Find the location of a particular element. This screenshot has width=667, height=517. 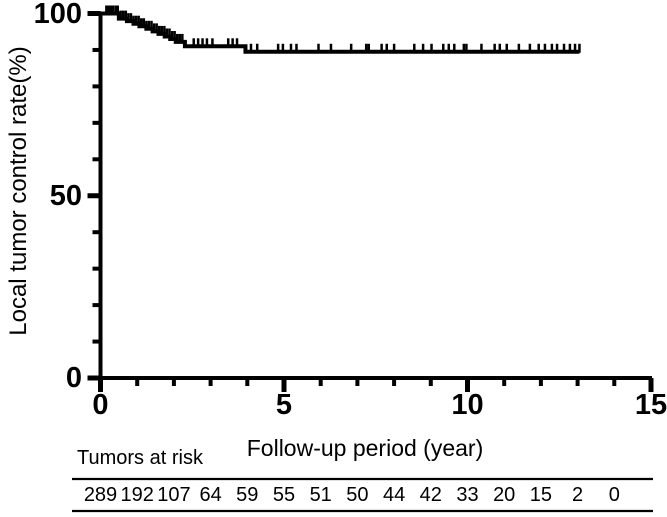

risk-count: 42 is located at coordinates (430, 495).